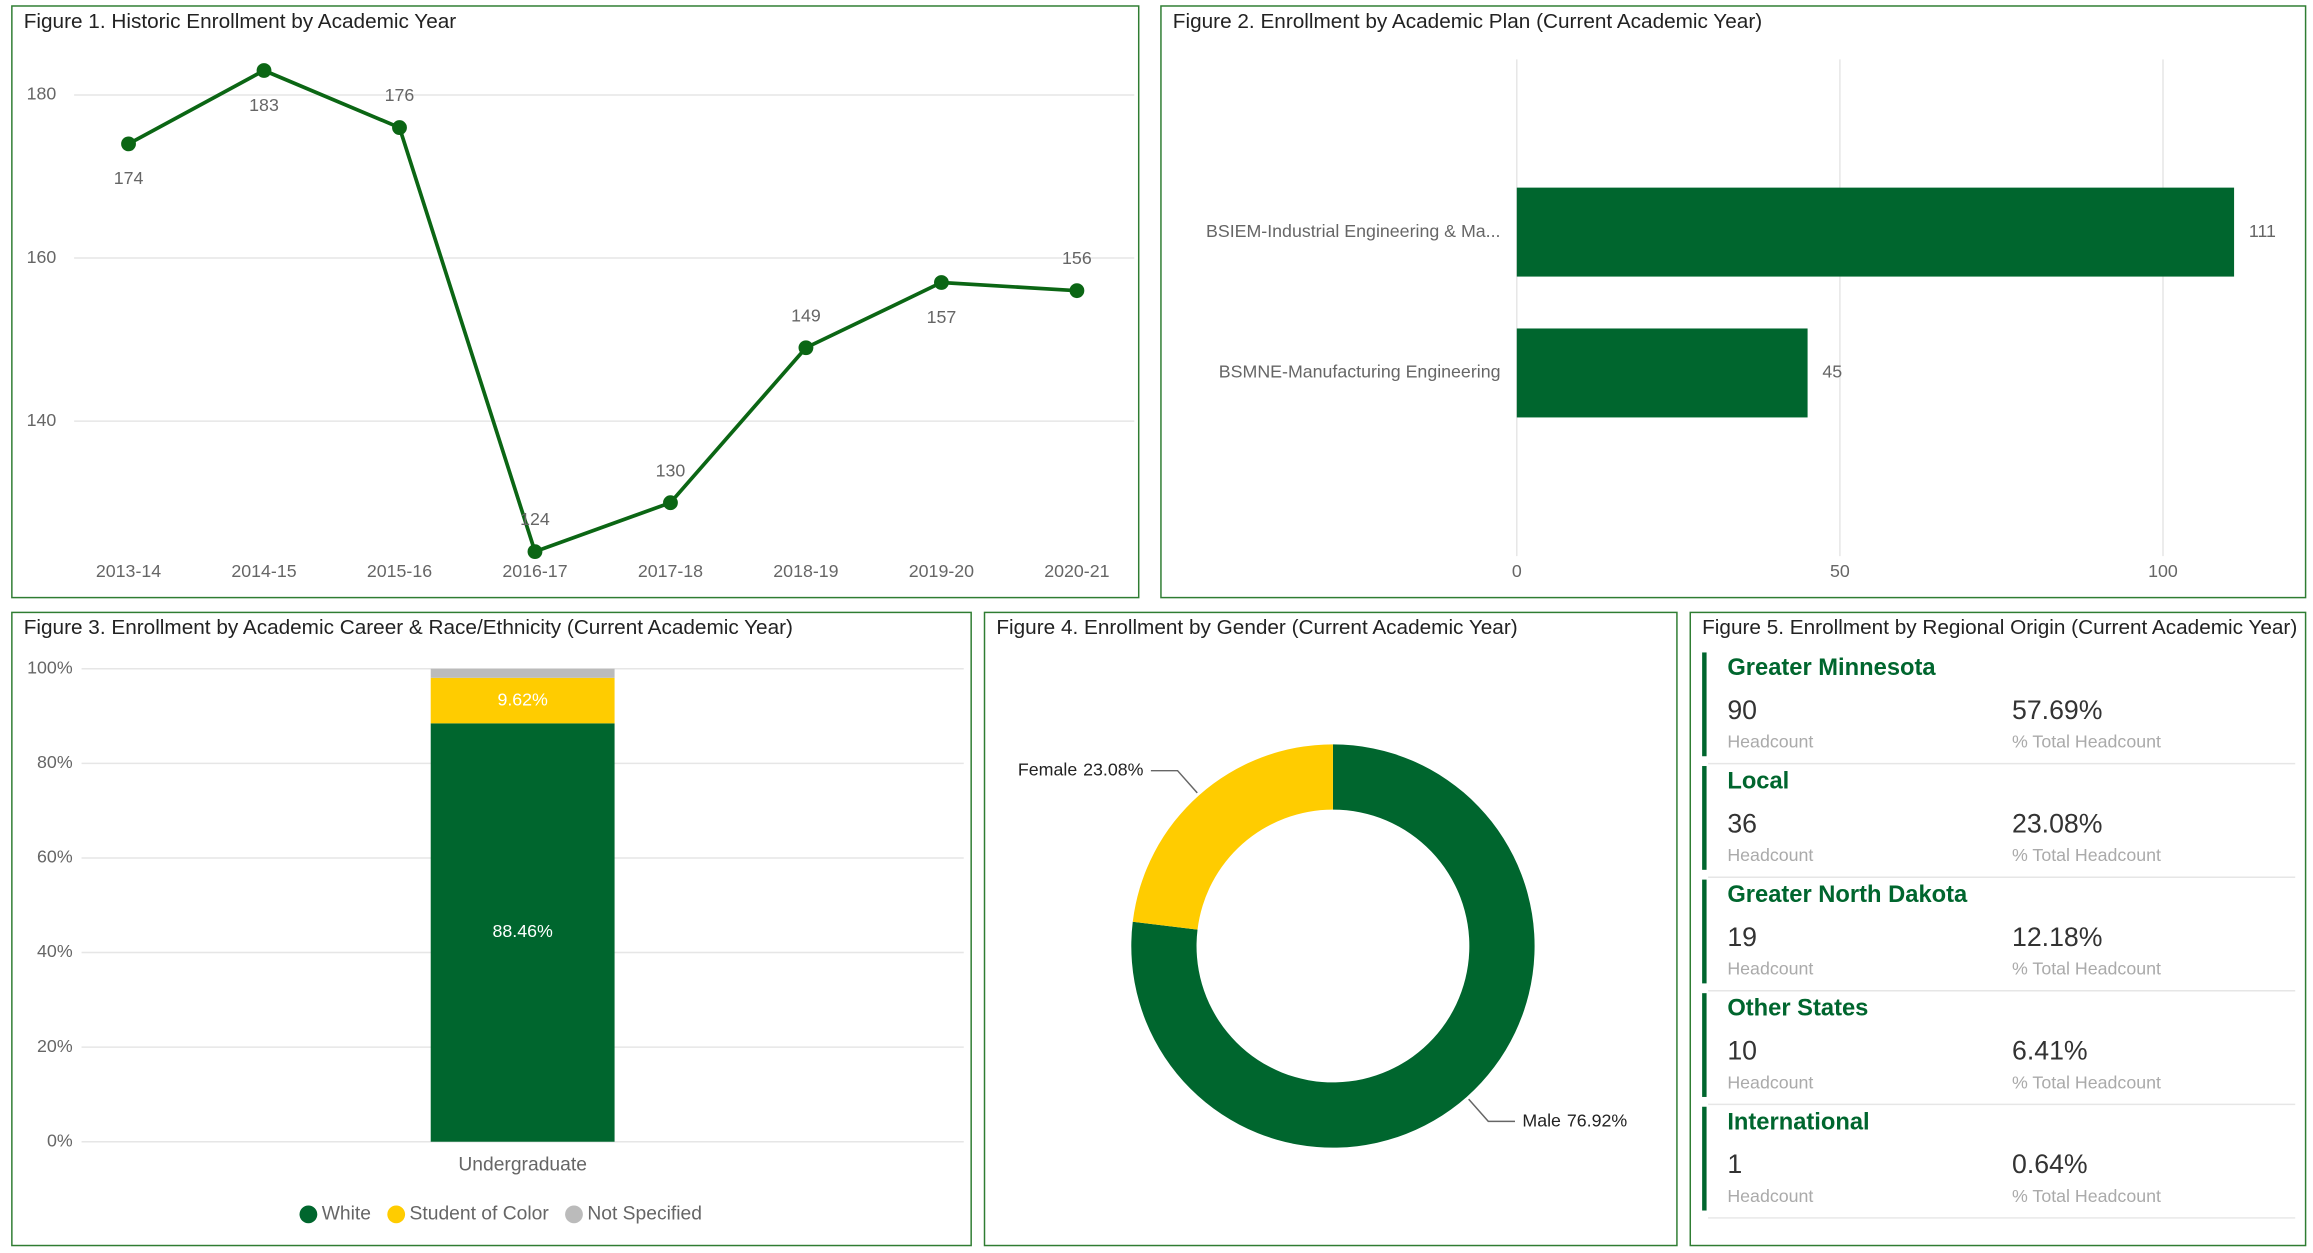  I want to click on x-tick-label: 2015-16, so click(399, 571).